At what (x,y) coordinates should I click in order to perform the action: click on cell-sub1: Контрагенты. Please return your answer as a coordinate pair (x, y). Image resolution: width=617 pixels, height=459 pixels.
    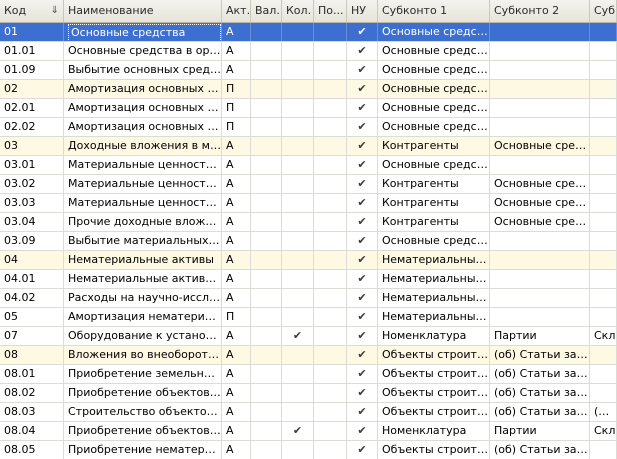
    Looking at the image, I should click on (434, 222).